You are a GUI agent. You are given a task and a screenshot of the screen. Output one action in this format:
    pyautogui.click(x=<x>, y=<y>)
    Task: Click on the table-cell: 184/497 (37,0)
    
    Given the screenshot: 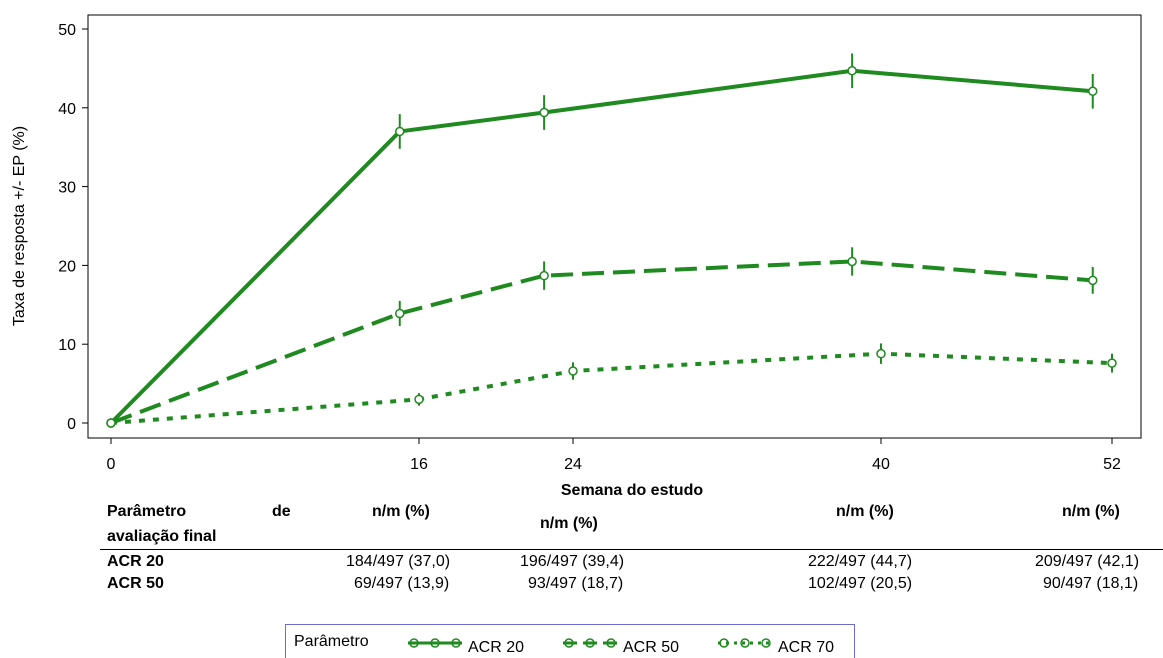 What is the action you would take?
    pyautogui.click(x=398, y=561)
    